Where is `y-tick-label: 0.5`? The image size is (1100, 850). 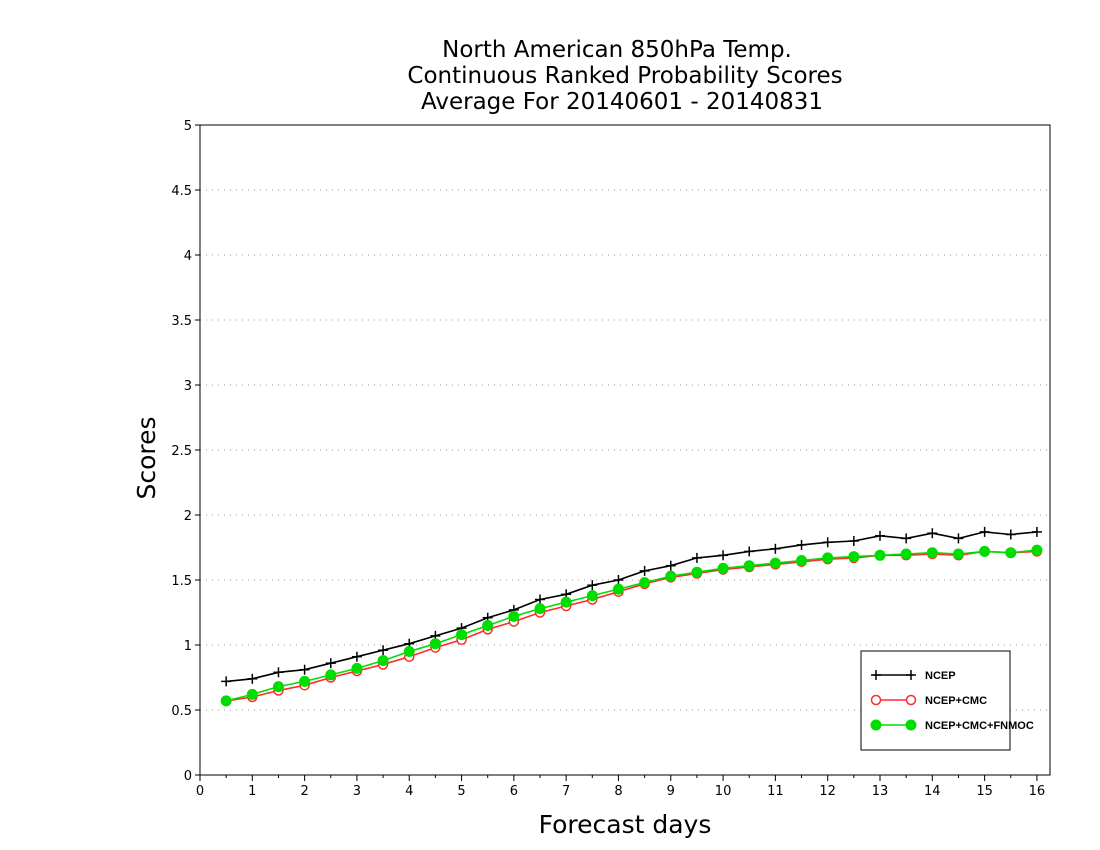 y-tick-label: 0.5 is located at coordinates (181, 711).